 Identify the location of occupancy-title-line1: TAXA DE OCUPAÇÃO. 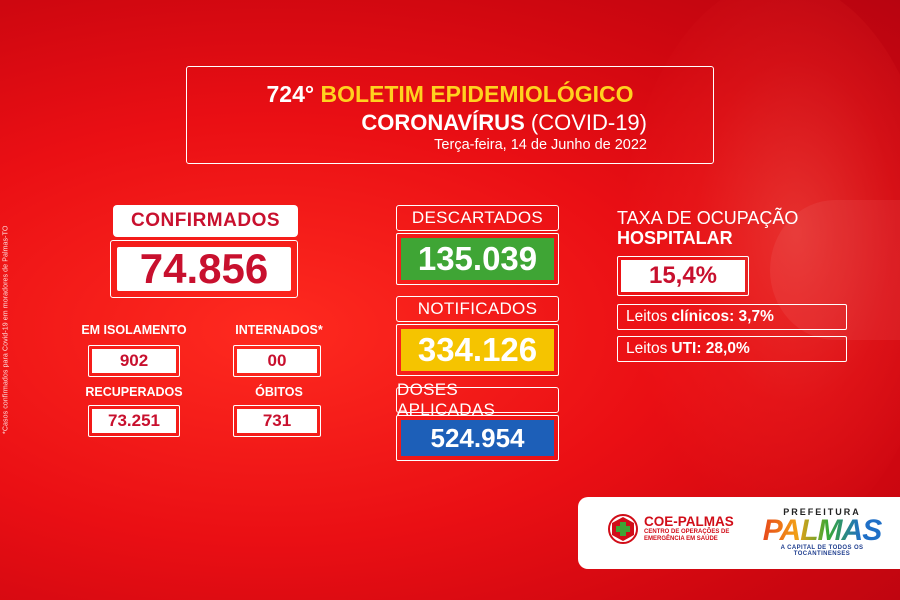
(708, 218).